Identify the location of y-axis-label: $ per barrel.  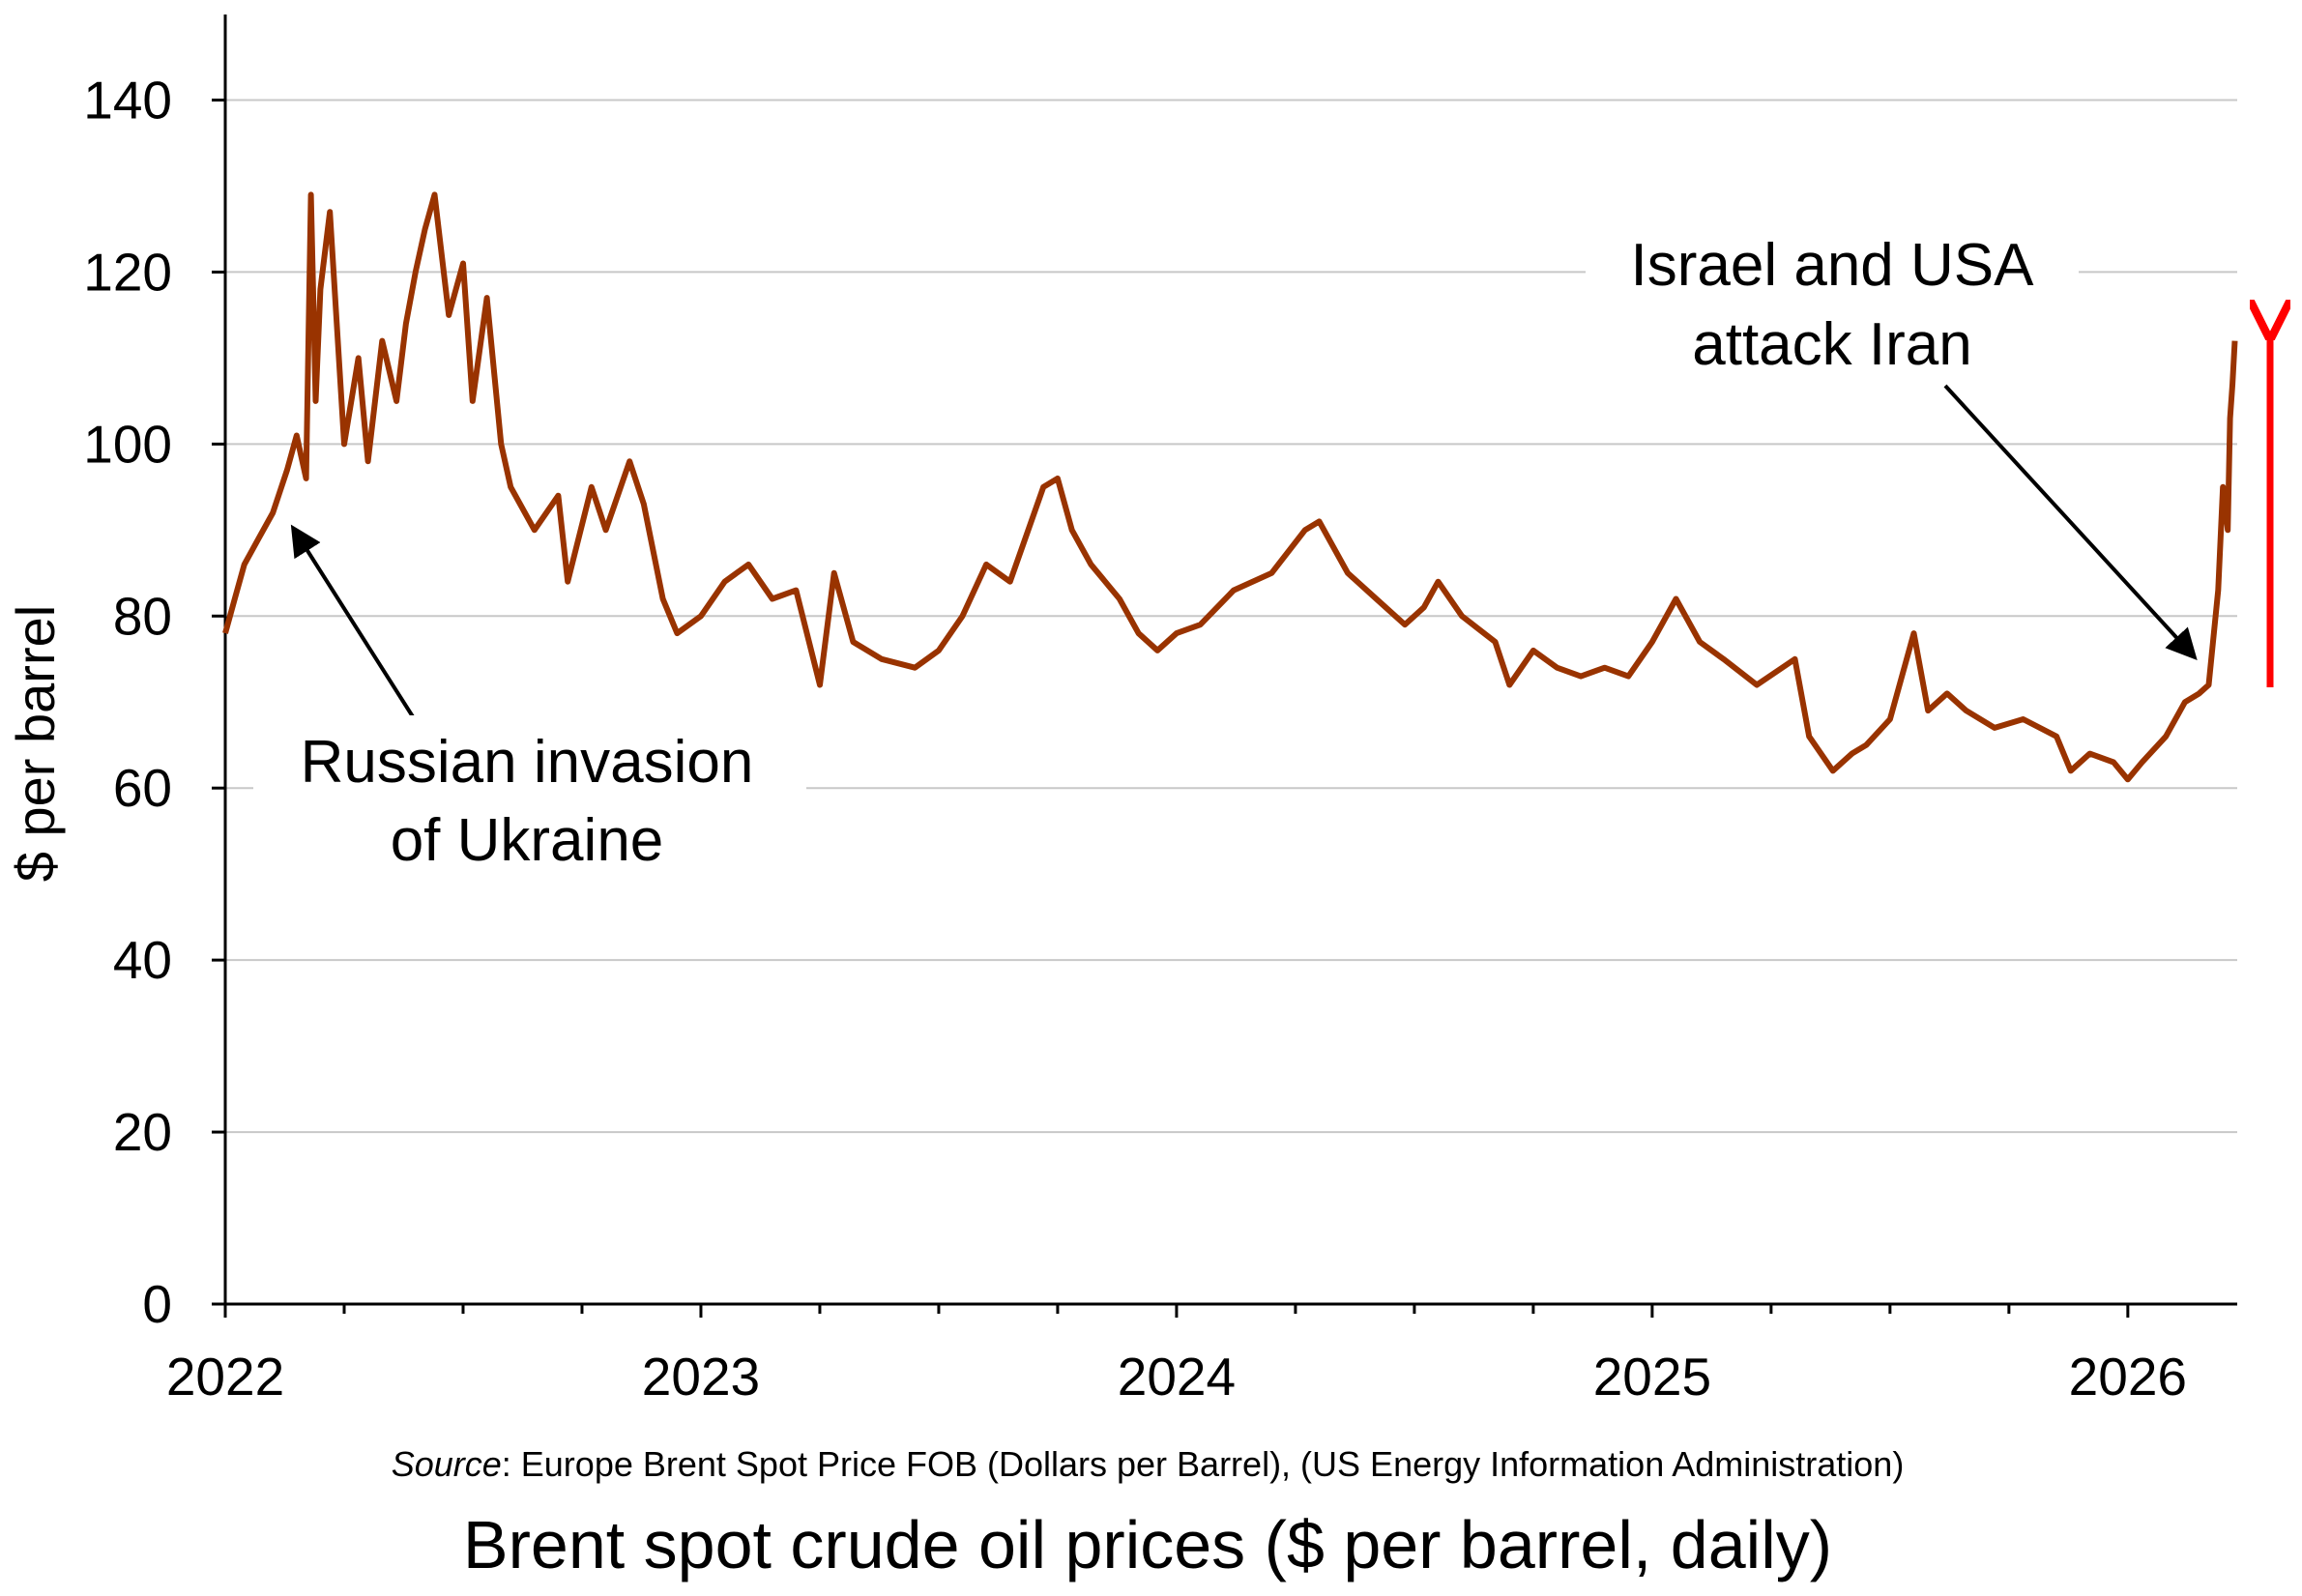
(35, 743).